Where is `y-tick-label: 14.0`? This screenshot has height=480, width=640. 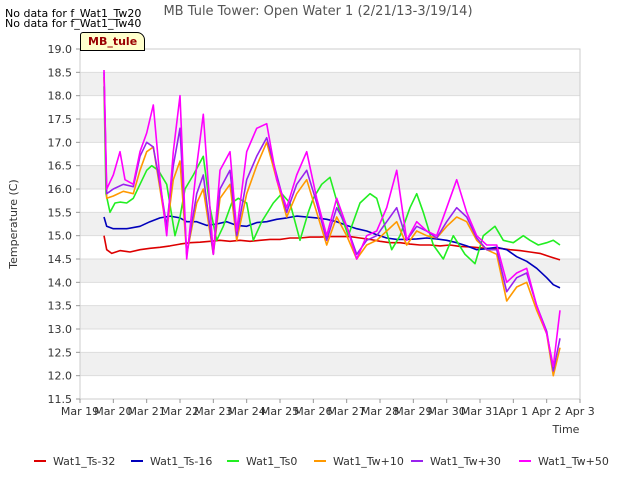 y-tick-label: 14.0 is located at coordinates (60, 282).